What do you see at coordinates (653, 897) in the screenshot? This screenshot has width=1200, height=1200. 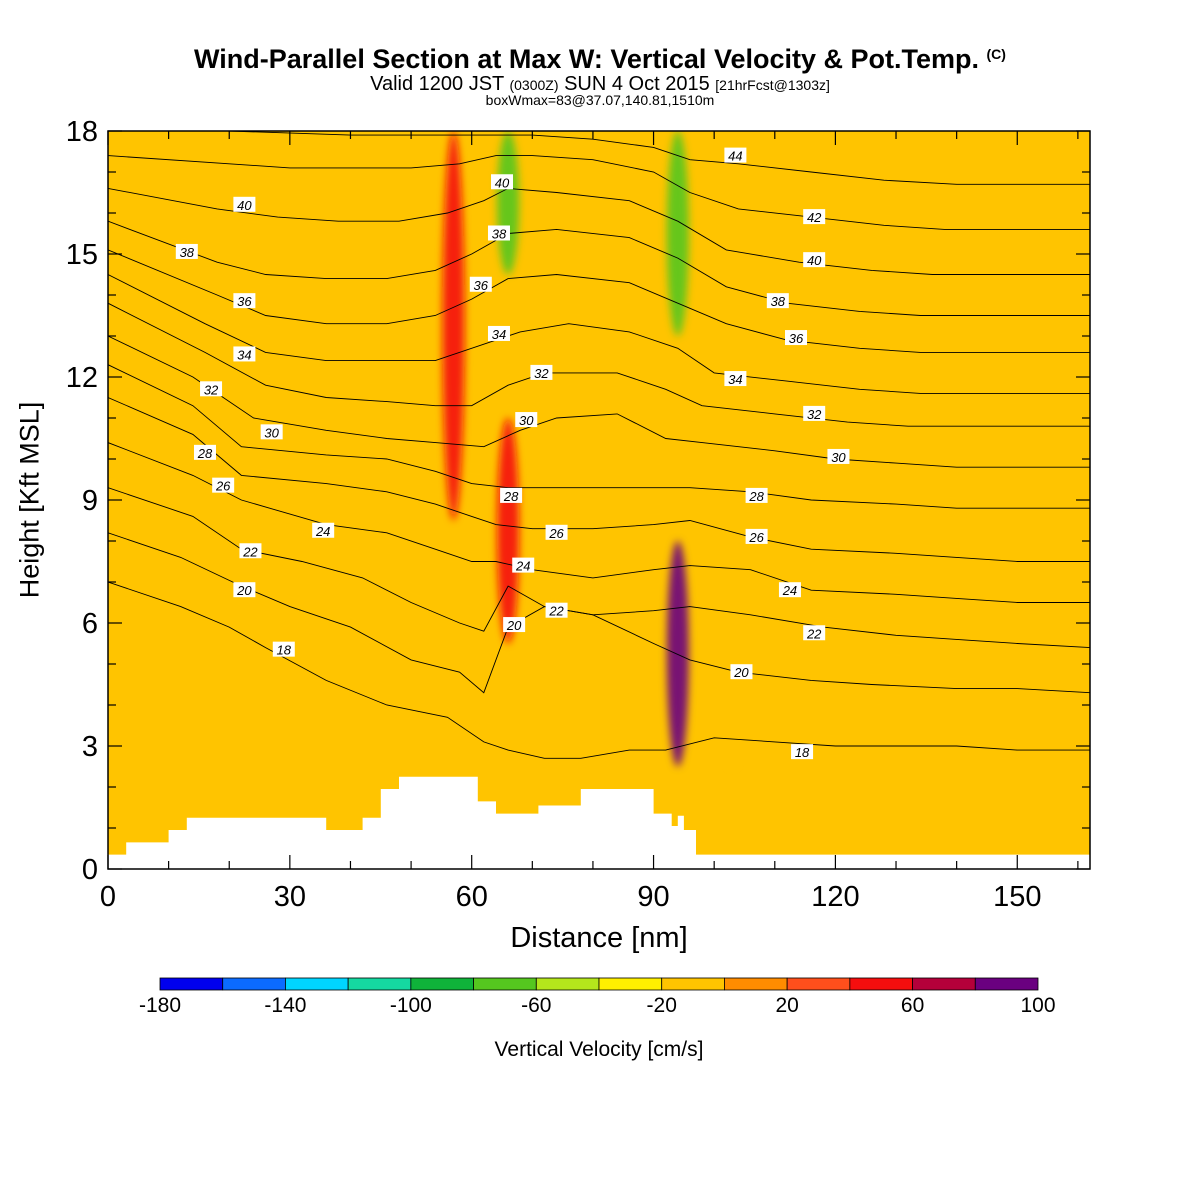 I see `x-tick-label-90: 90` at bounding box center [653, 897].